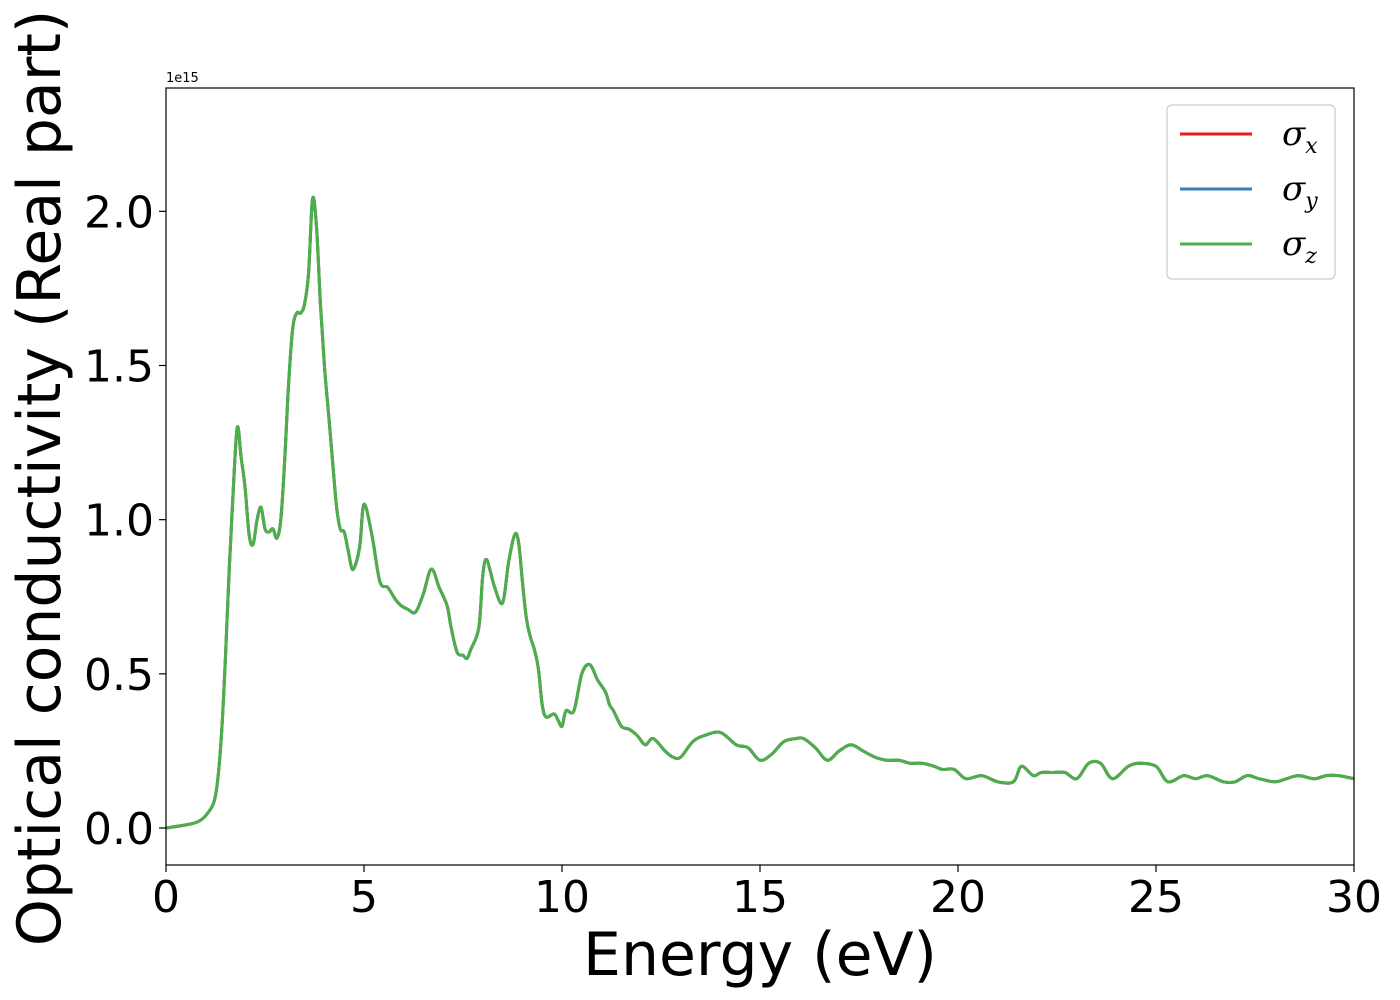  Describe the element at coordinates (364, 897) in the screenshot. I see `x-tick-label: 5` at that location.